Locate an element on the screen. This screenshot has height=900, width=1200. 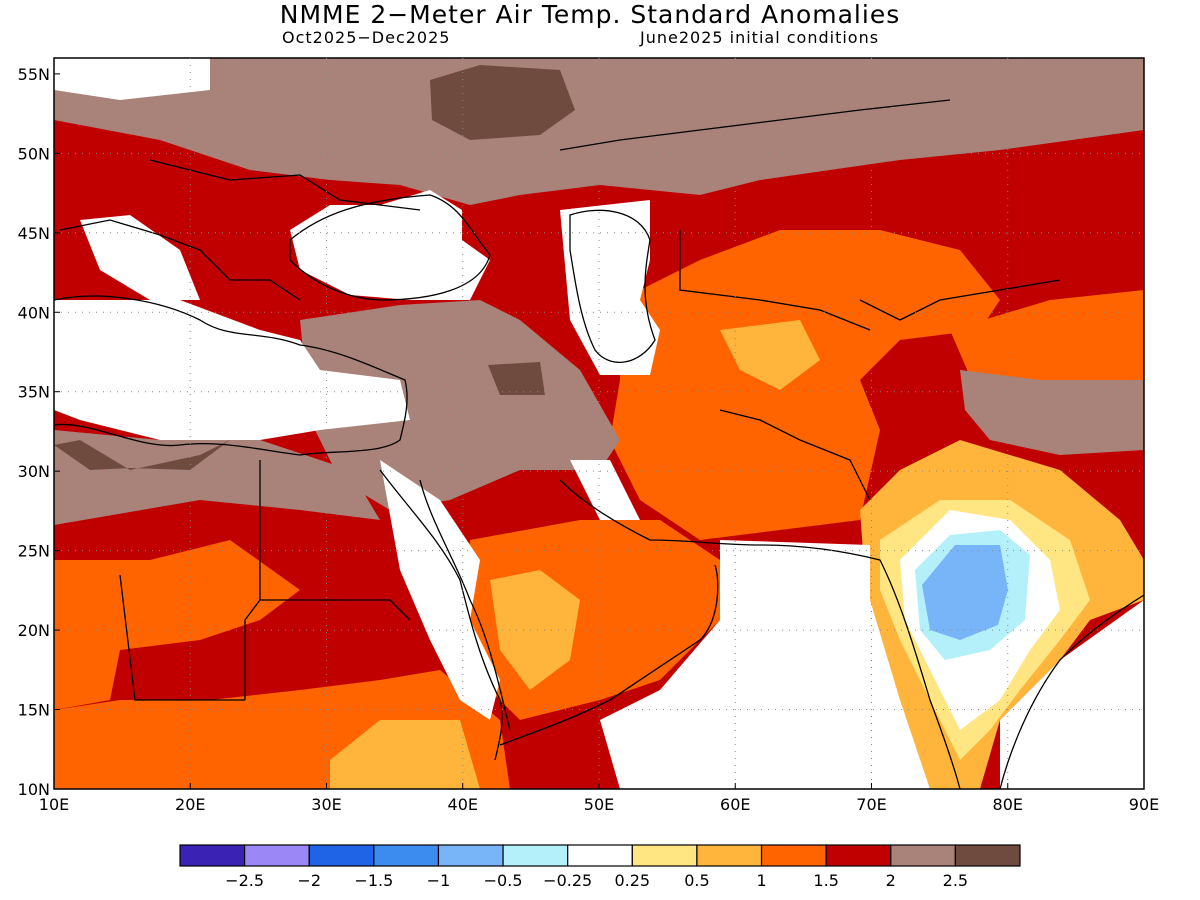
colorbar-label: 2.5 is located at coordinates (955, 880).